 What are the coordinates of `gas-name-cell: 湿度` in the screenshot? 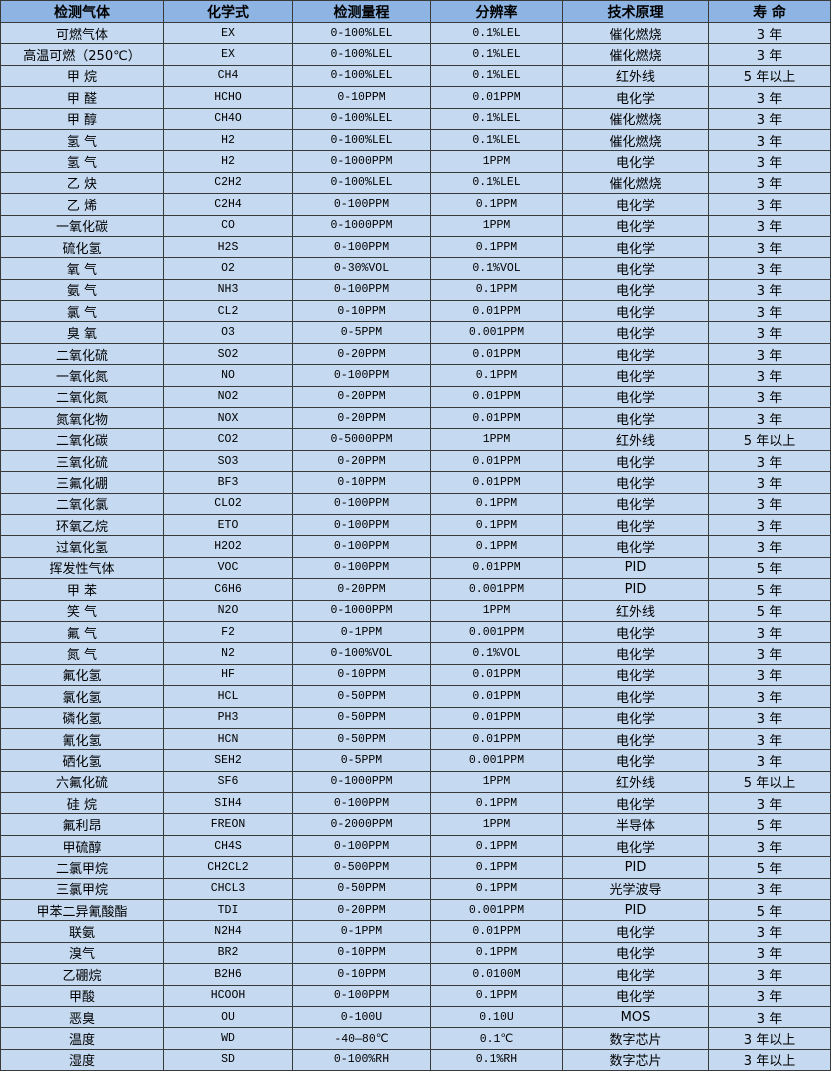 It's located at (82, 1060).